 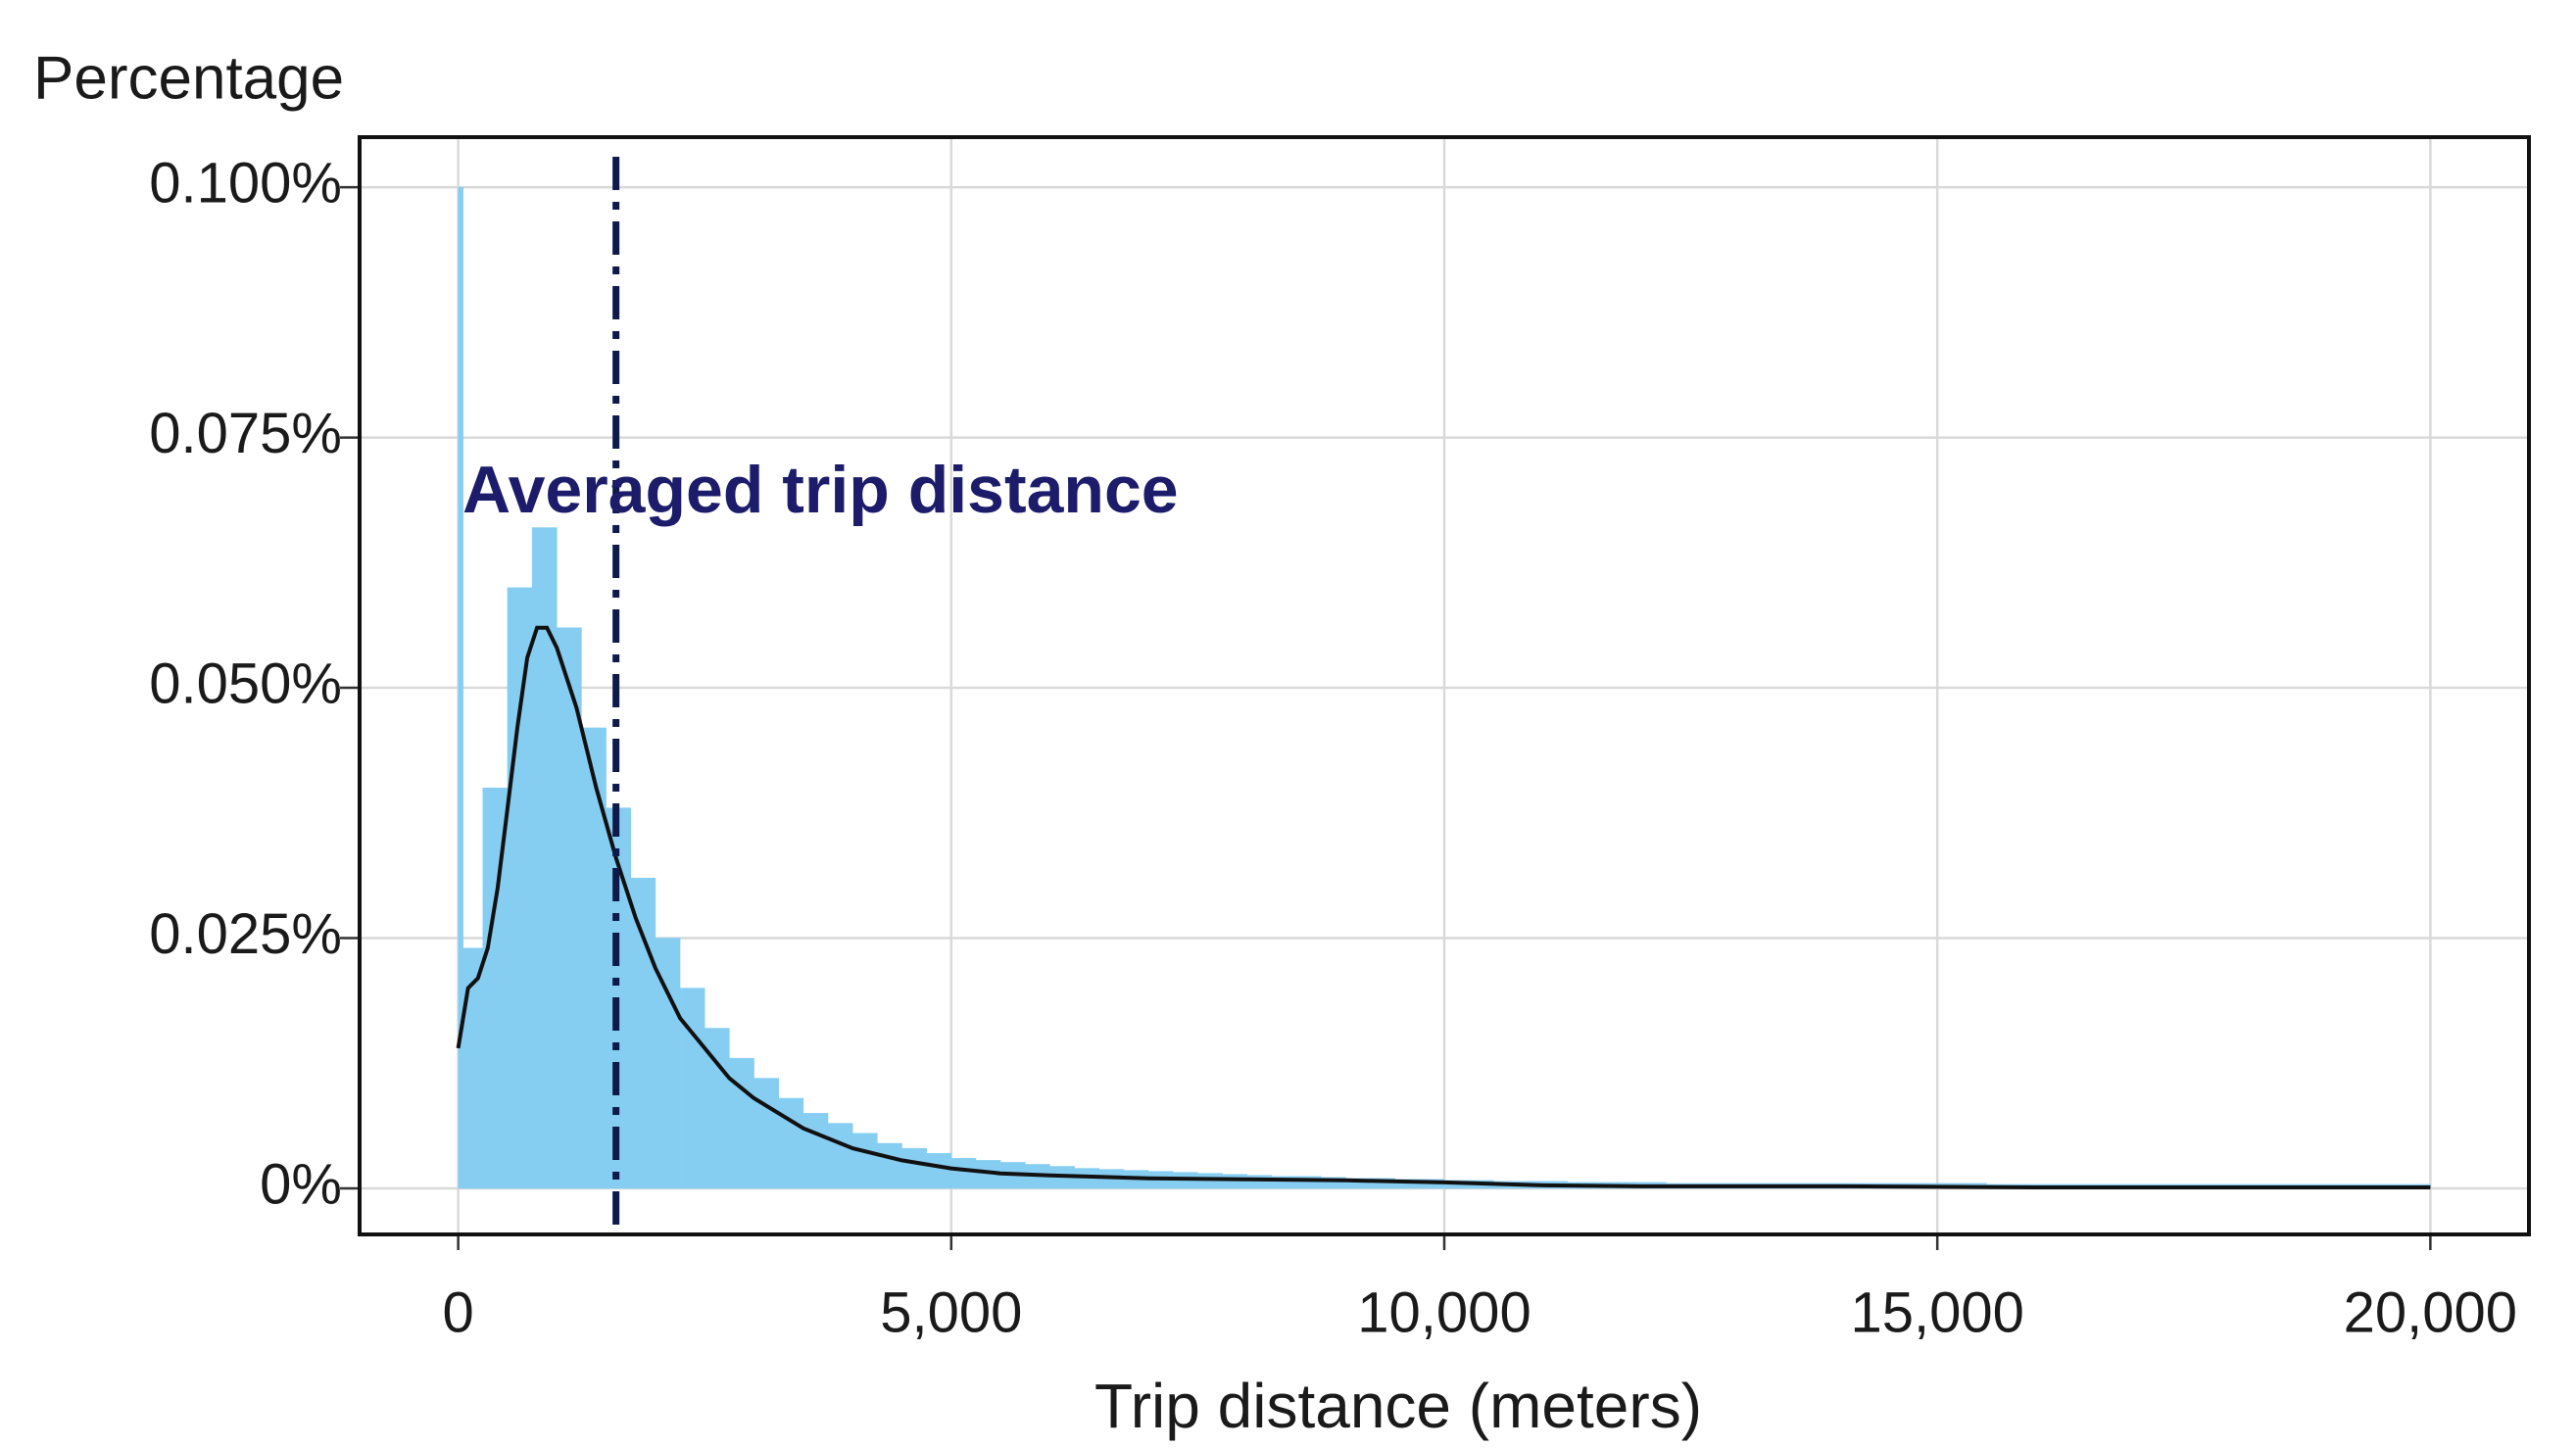 What do you see at coordinates (458, 1312) in the screenshot?
I see `x-tick-label: 0` at bounding box center [458, 1312].